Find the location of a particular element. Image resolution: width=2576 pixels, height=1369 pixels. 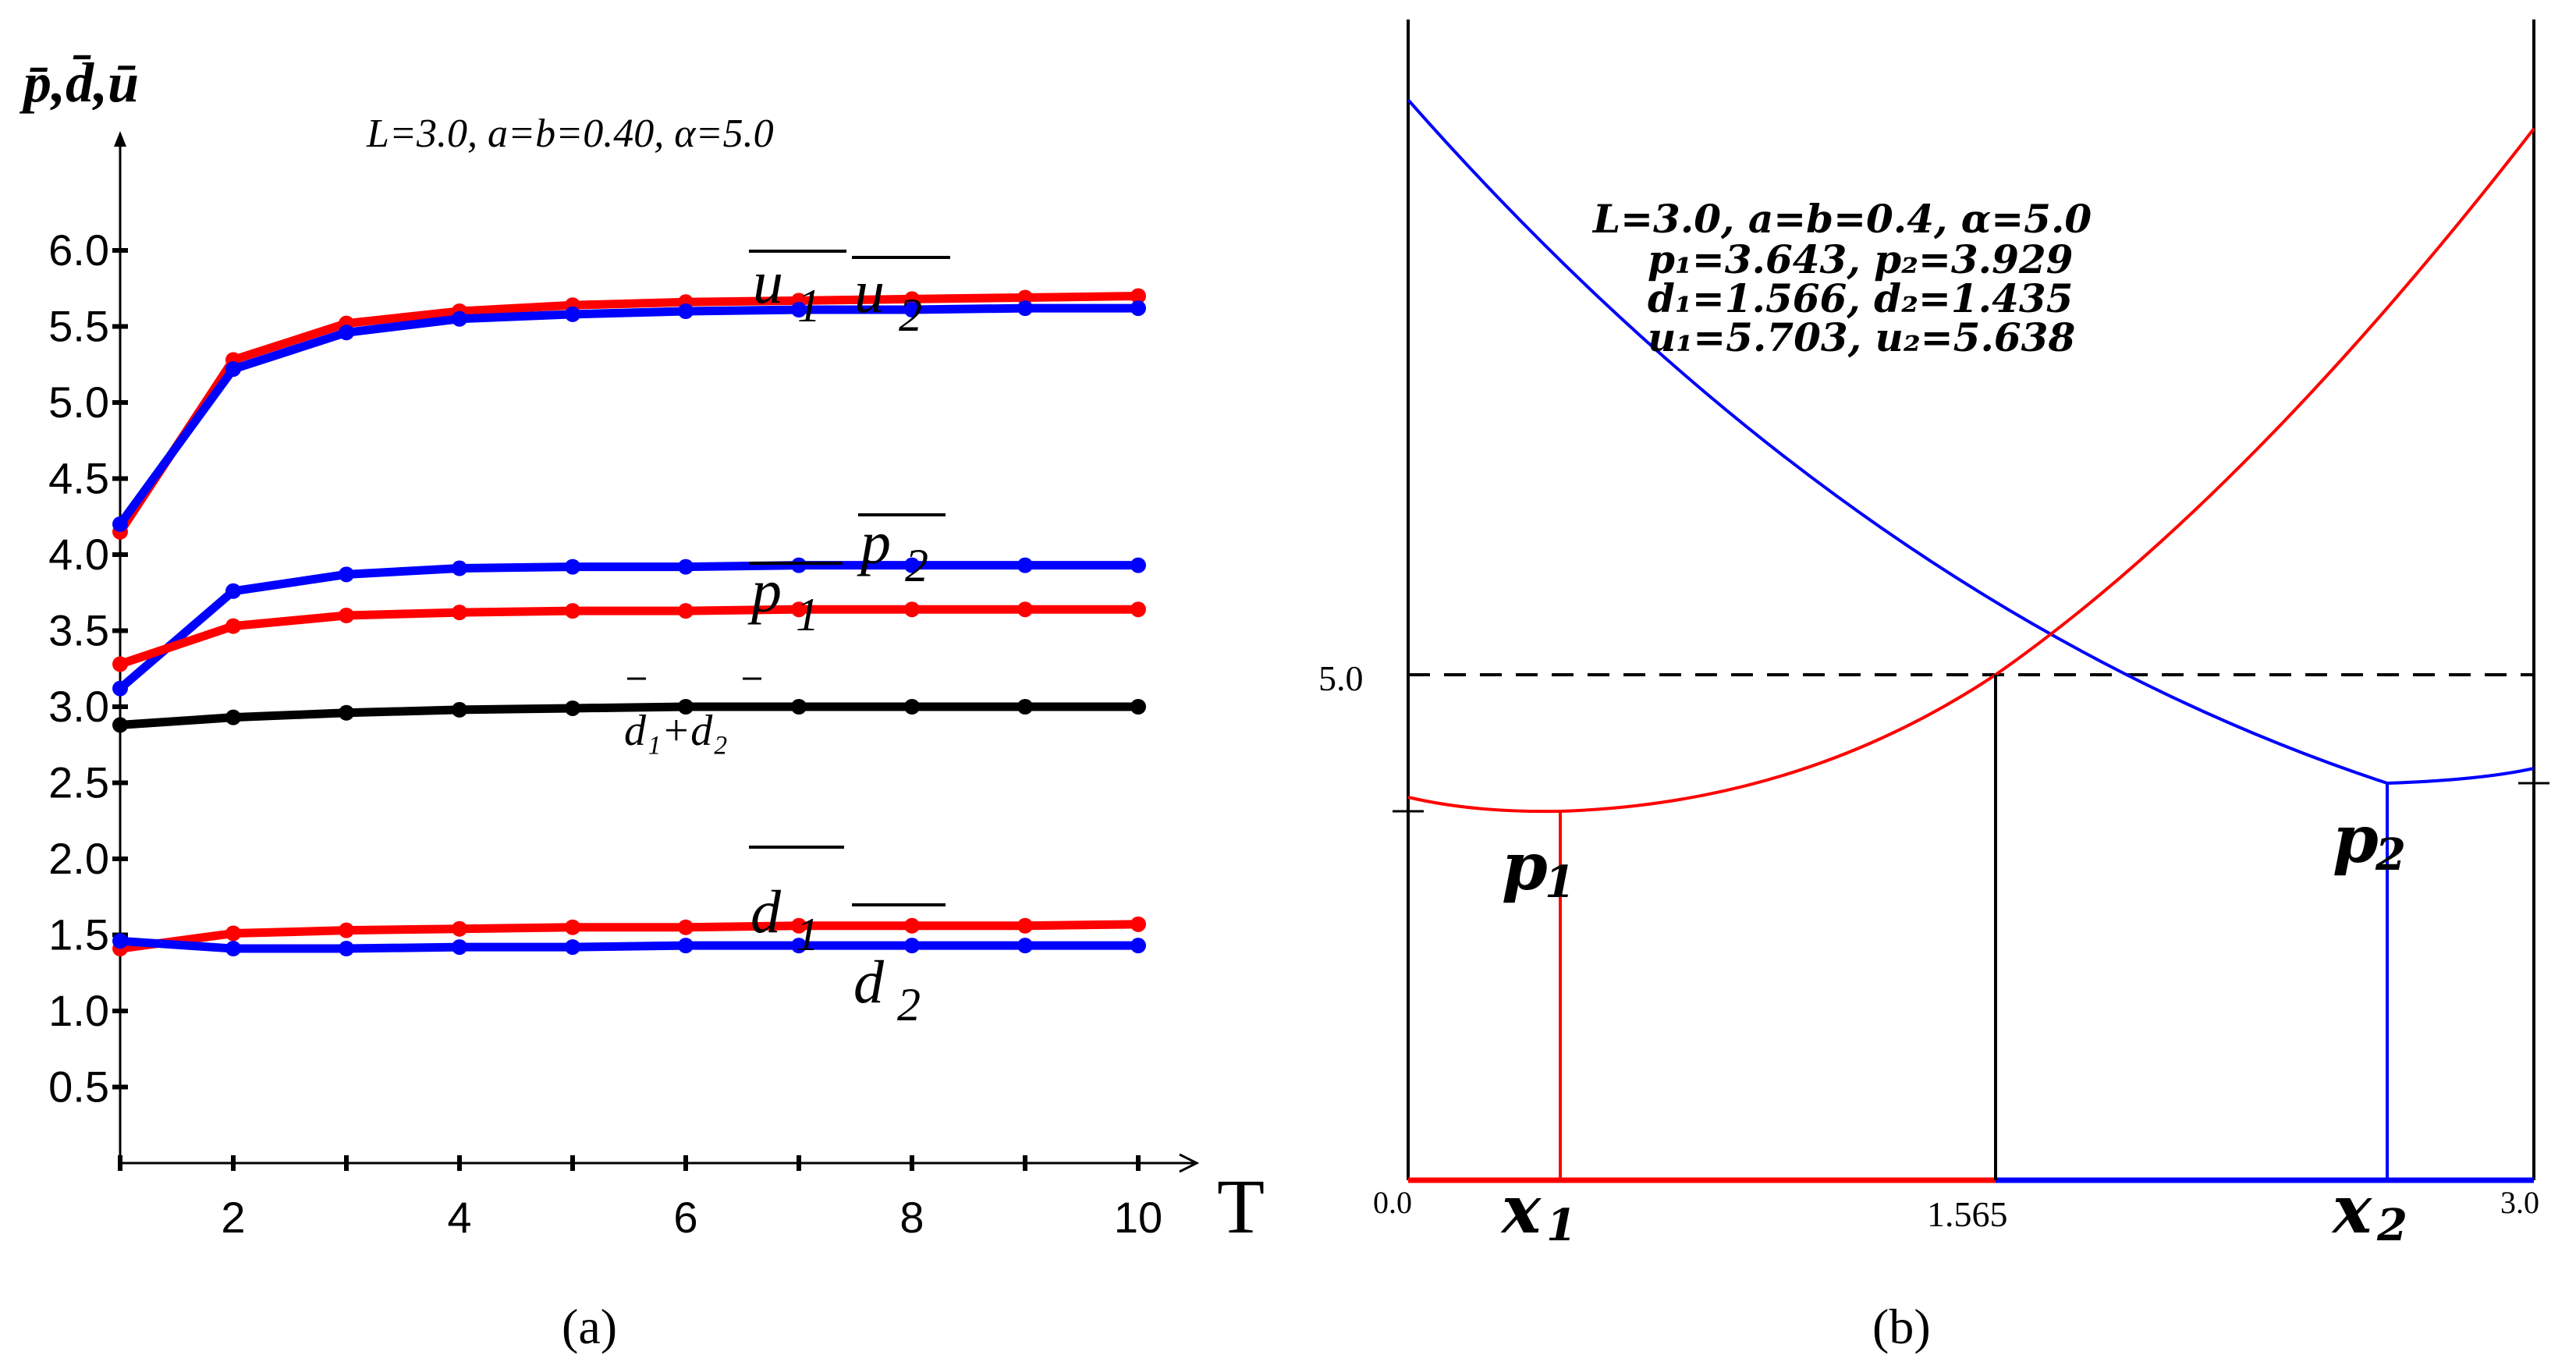

x-axis-label: T is located at coordinates (1241, 1206).